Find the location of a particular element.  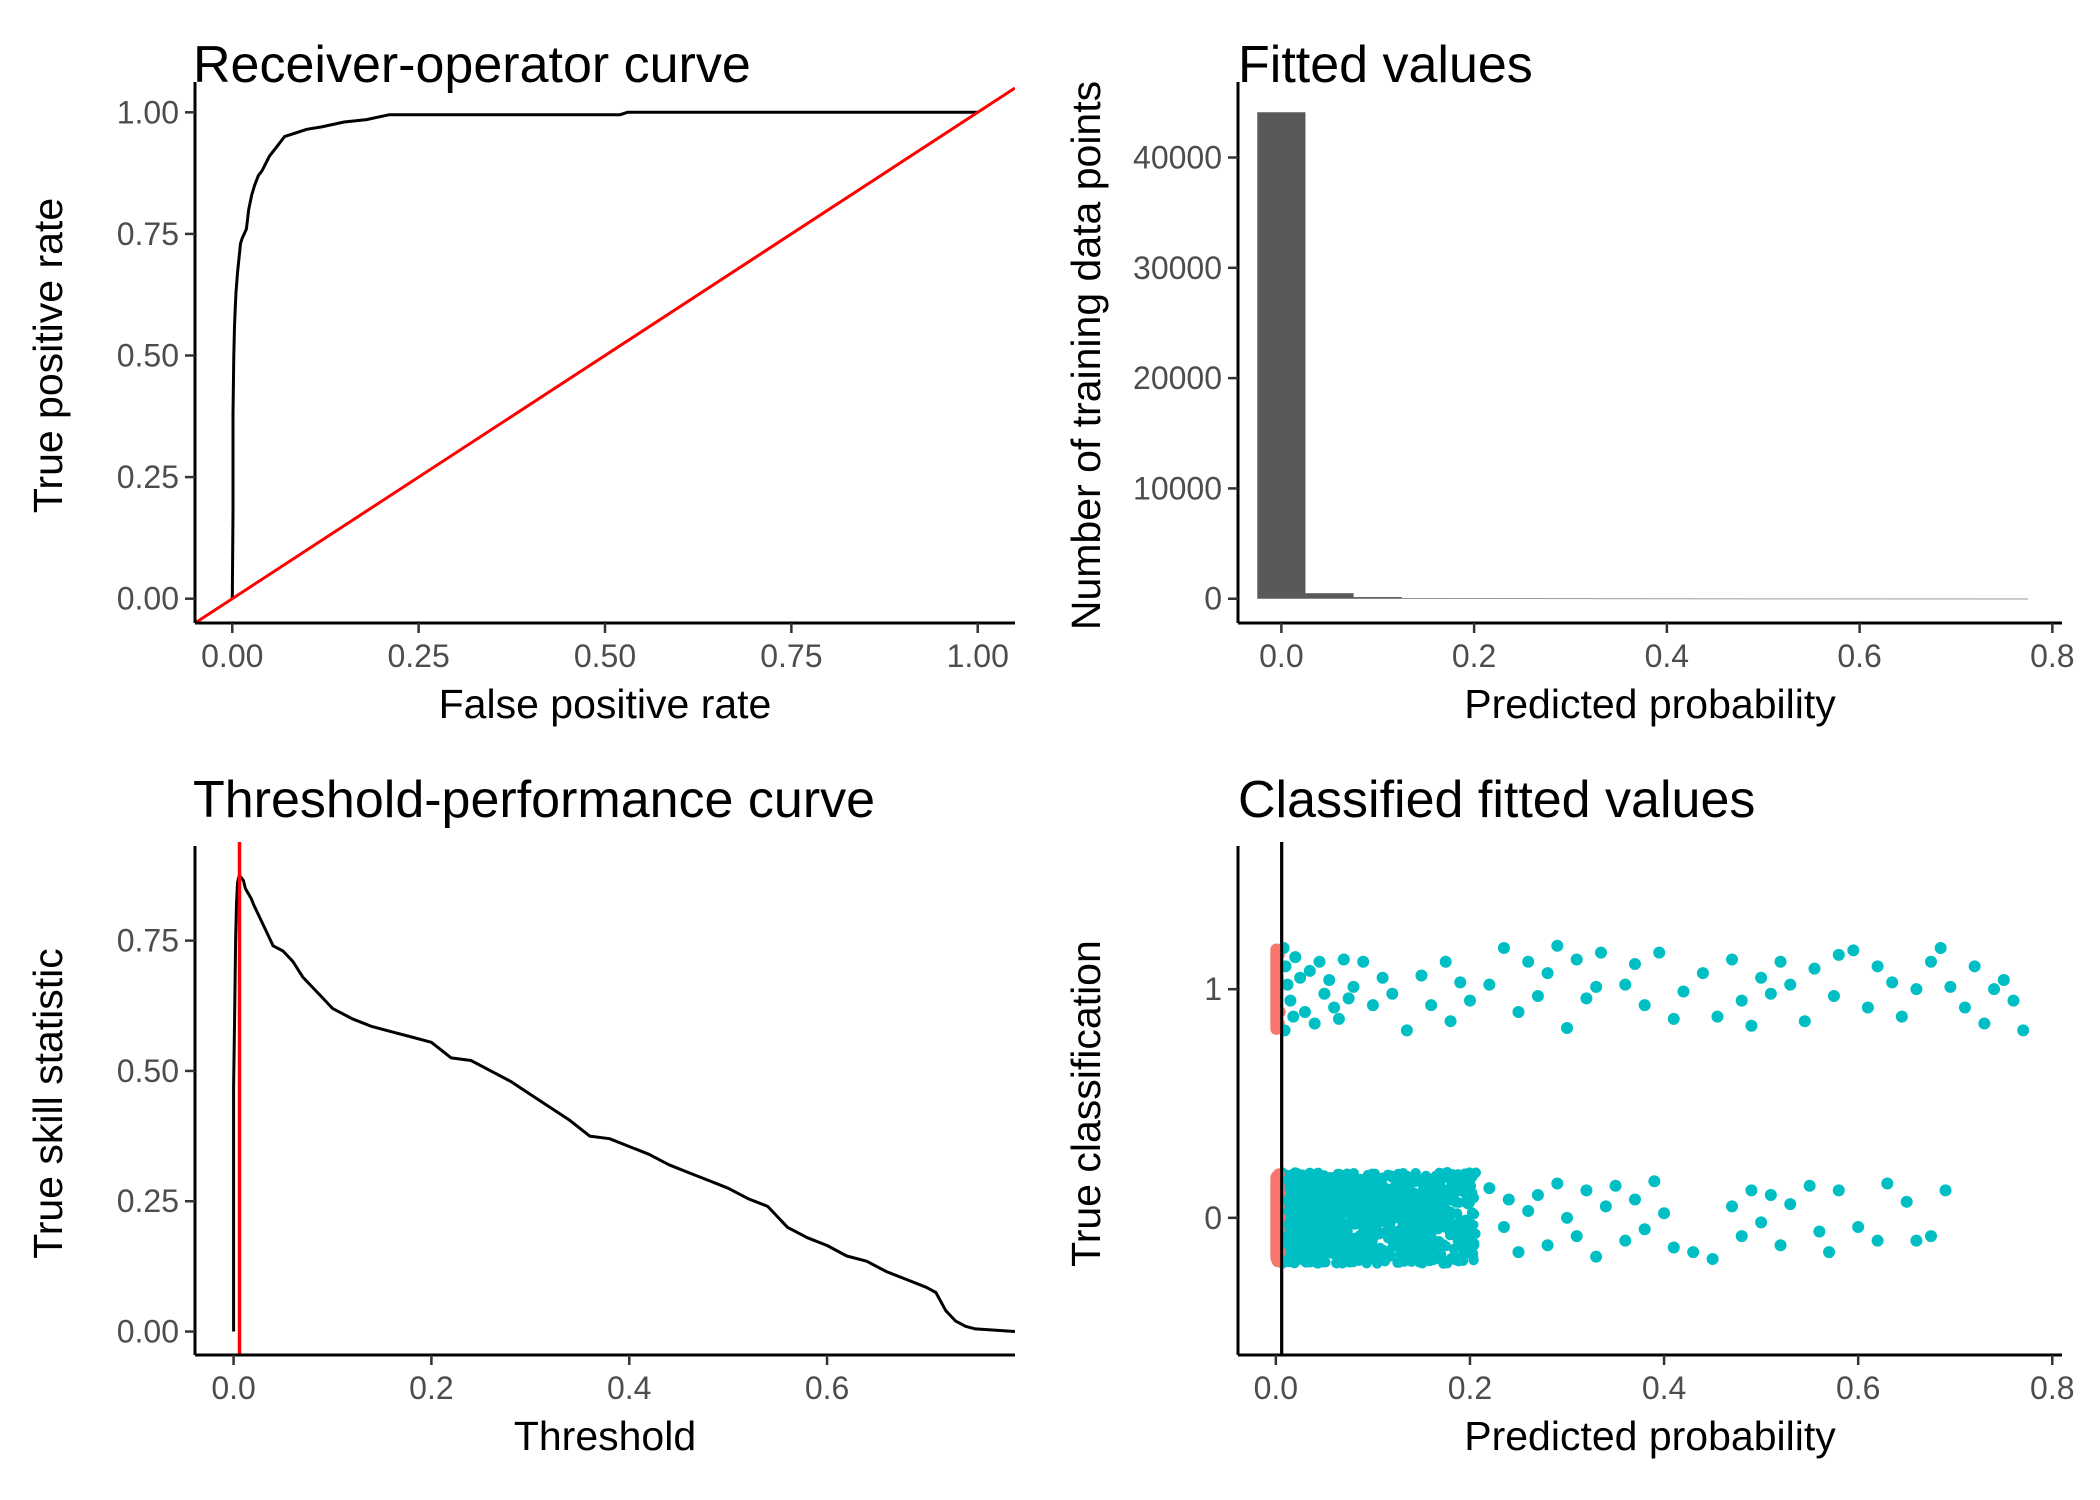

y-tick-label: 0.25 is located at coordinates (148, 477).